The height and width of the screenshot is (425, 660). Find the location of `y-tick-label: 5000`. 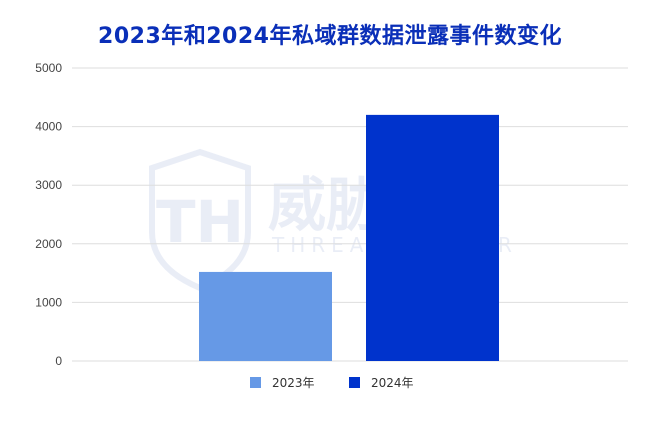

y-tick-label: 5000 is located at coordinates (48, 68).